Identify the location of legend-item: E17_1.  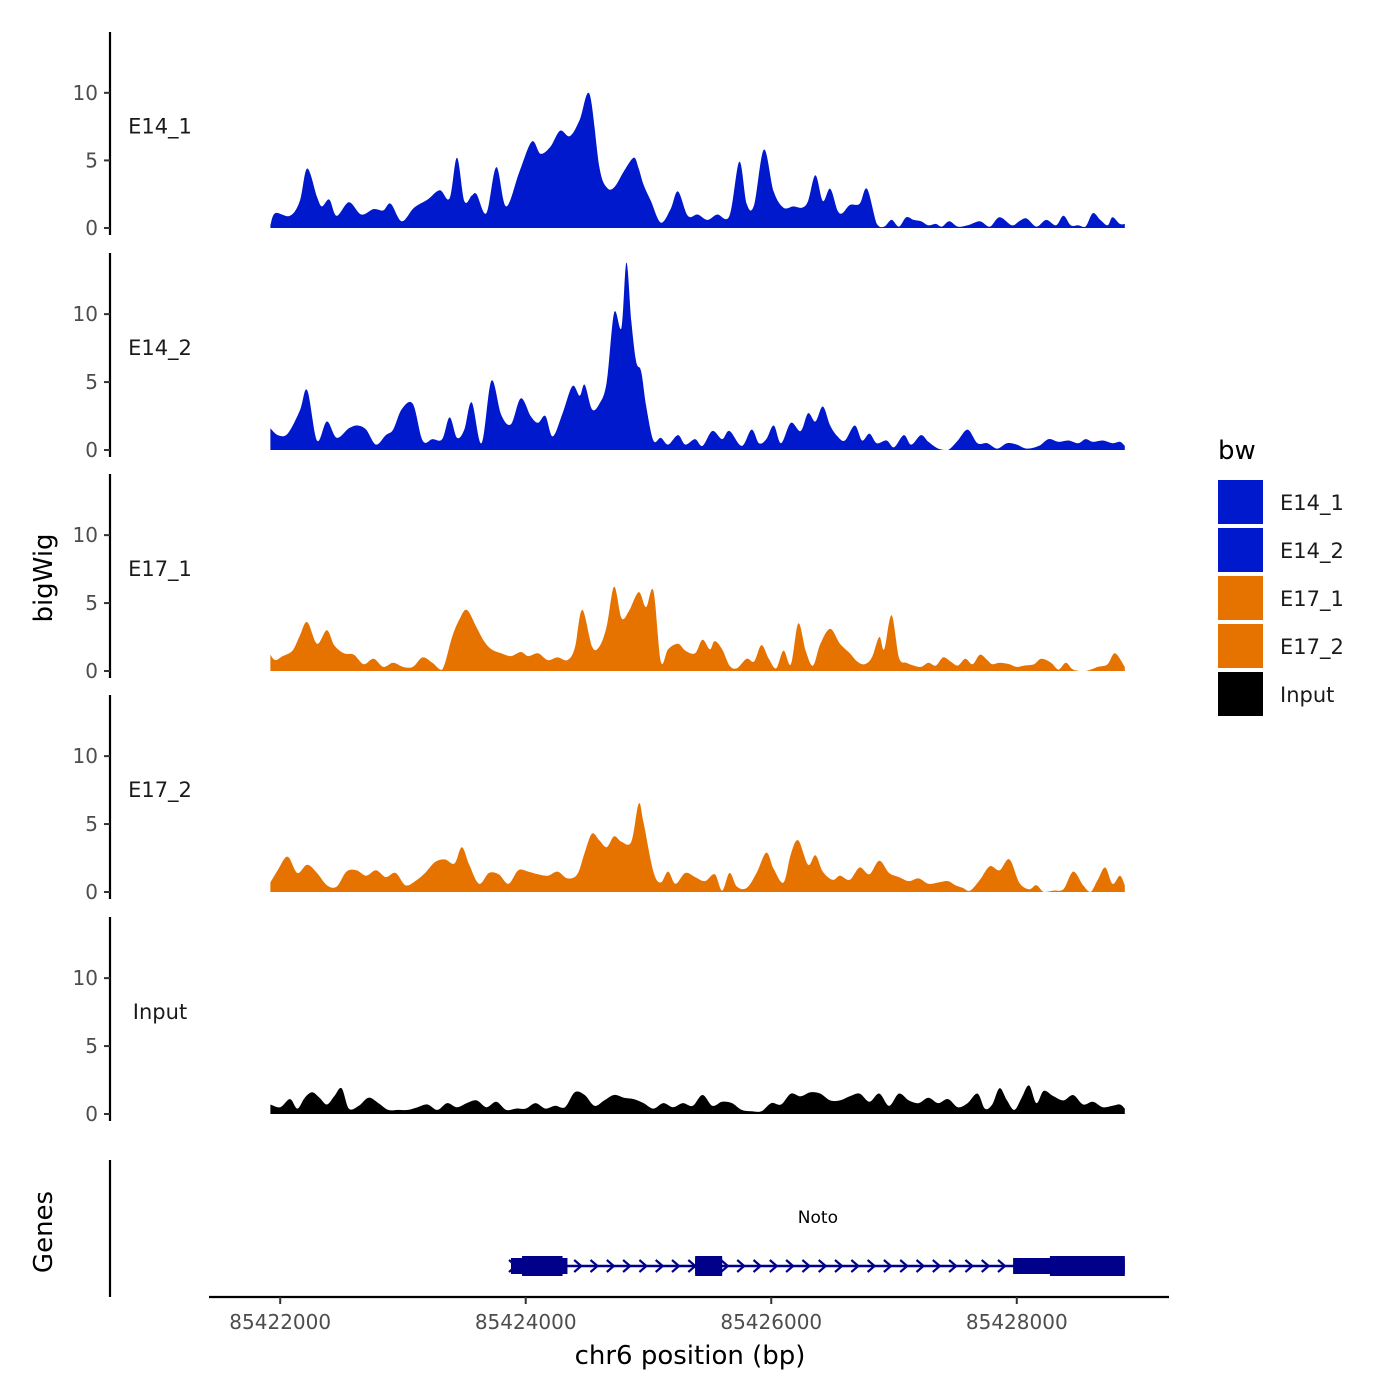
(1281, 598).